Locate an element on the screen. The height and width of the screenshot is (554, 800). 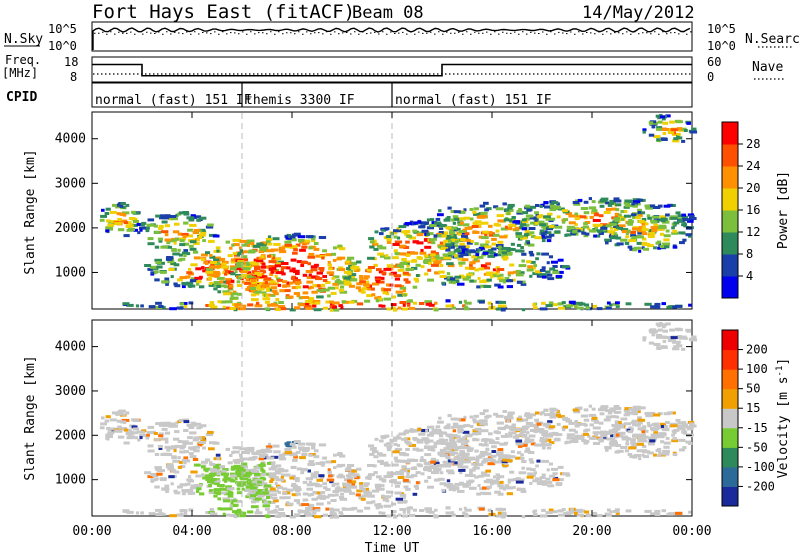
noise-search-trace is located at coordinates (393, 33).